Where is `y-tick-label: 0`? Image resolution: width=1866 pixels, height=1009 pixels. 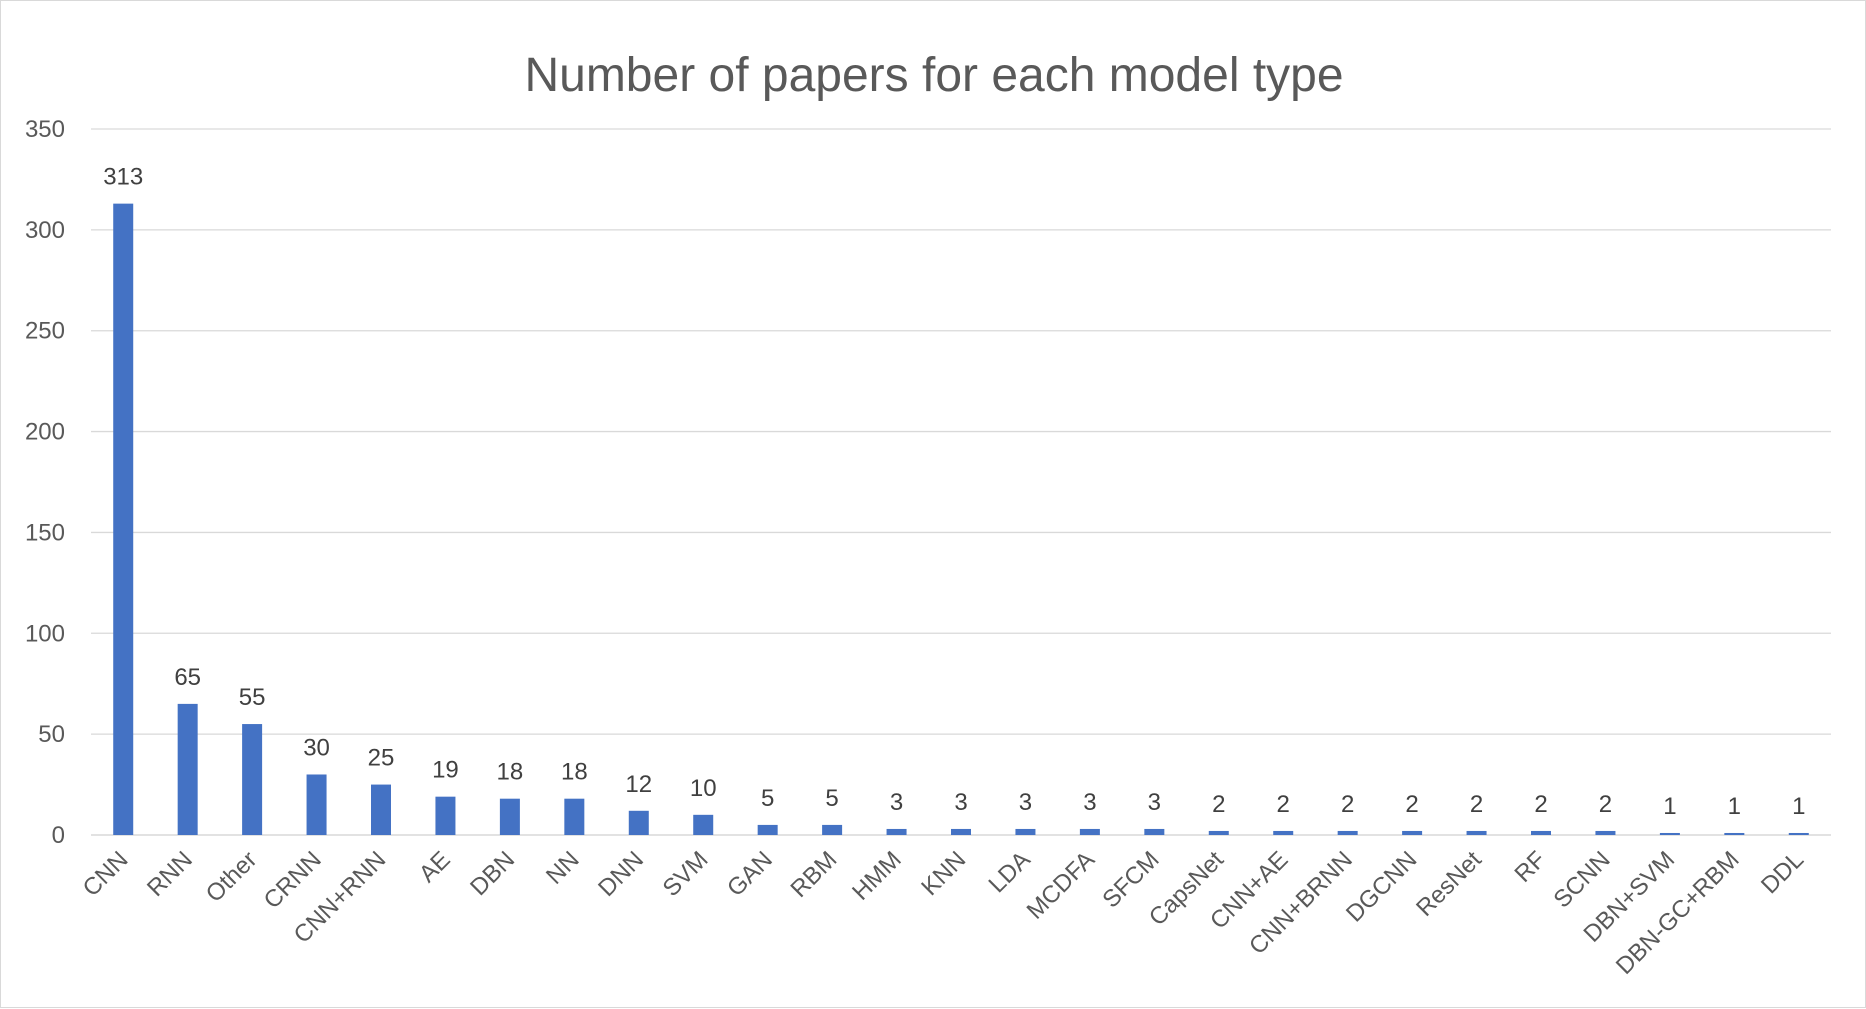
y-tick-label: 0 is located at coordinates (58, 835).